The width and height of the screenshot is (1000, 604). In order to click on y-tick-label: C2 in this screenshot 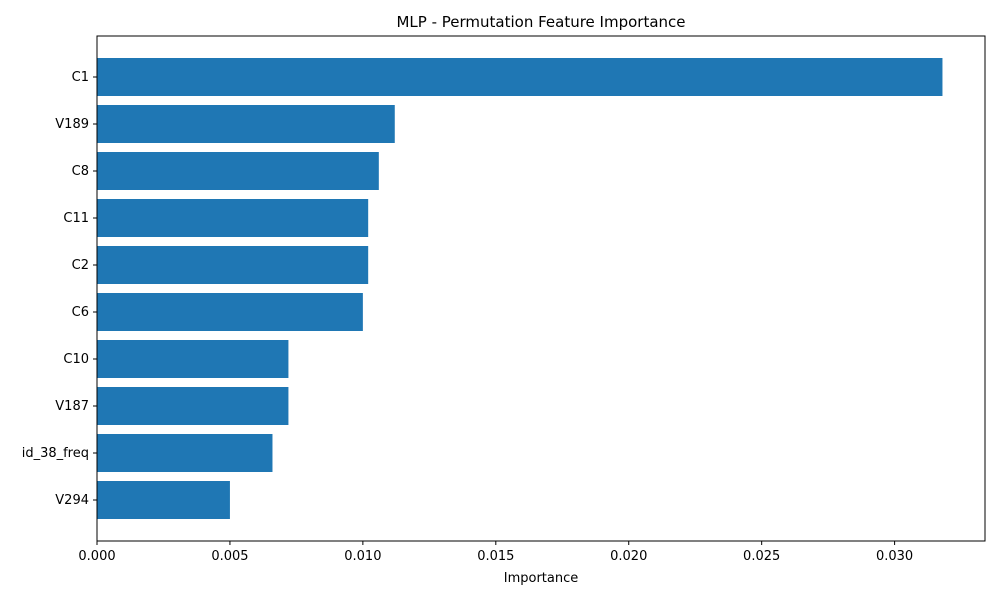, I will do `click(80, 265)`.